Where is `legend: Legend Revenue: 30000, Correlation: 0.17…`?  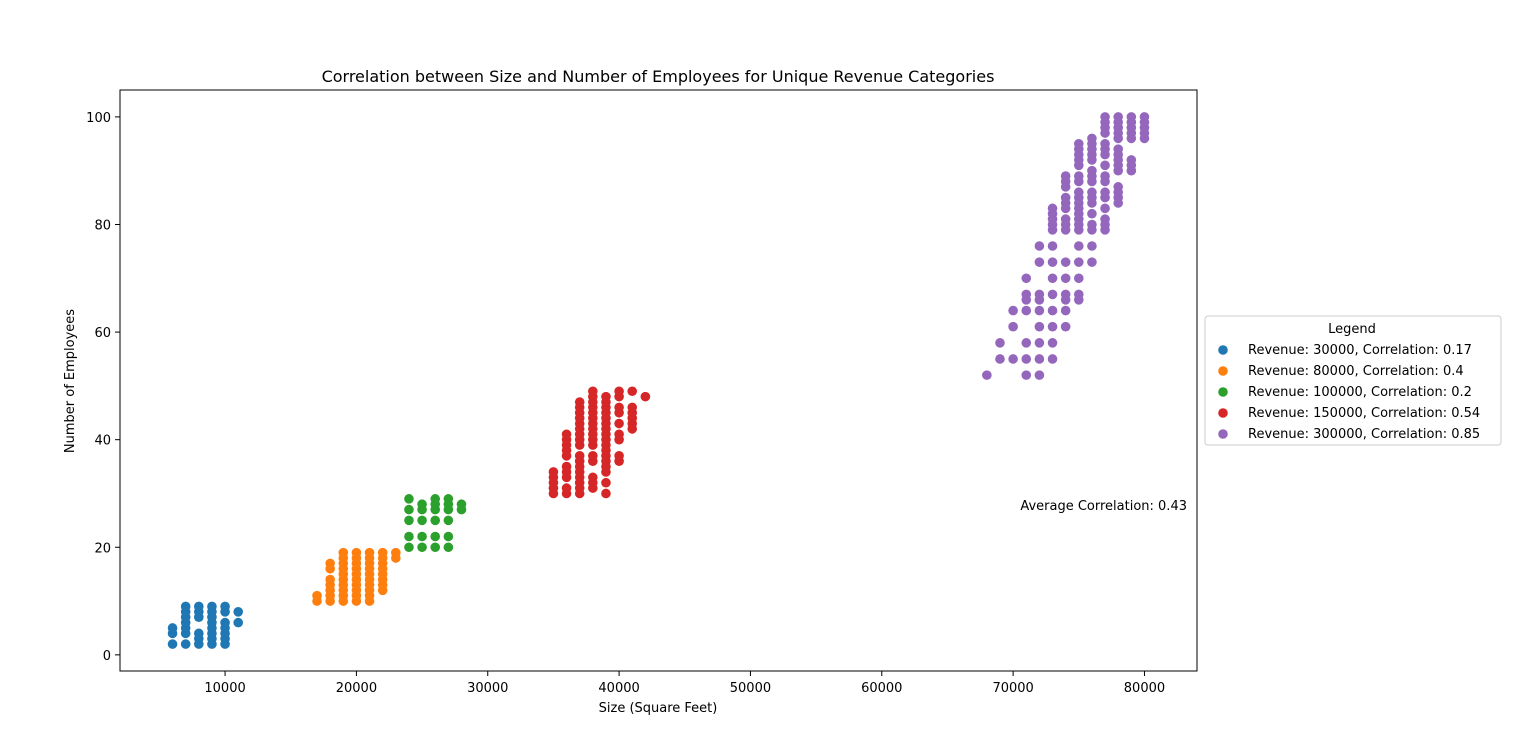 legend: Legend Revenue: 30000, Correlation: 0.17… is located at coordinates (1353, 380).